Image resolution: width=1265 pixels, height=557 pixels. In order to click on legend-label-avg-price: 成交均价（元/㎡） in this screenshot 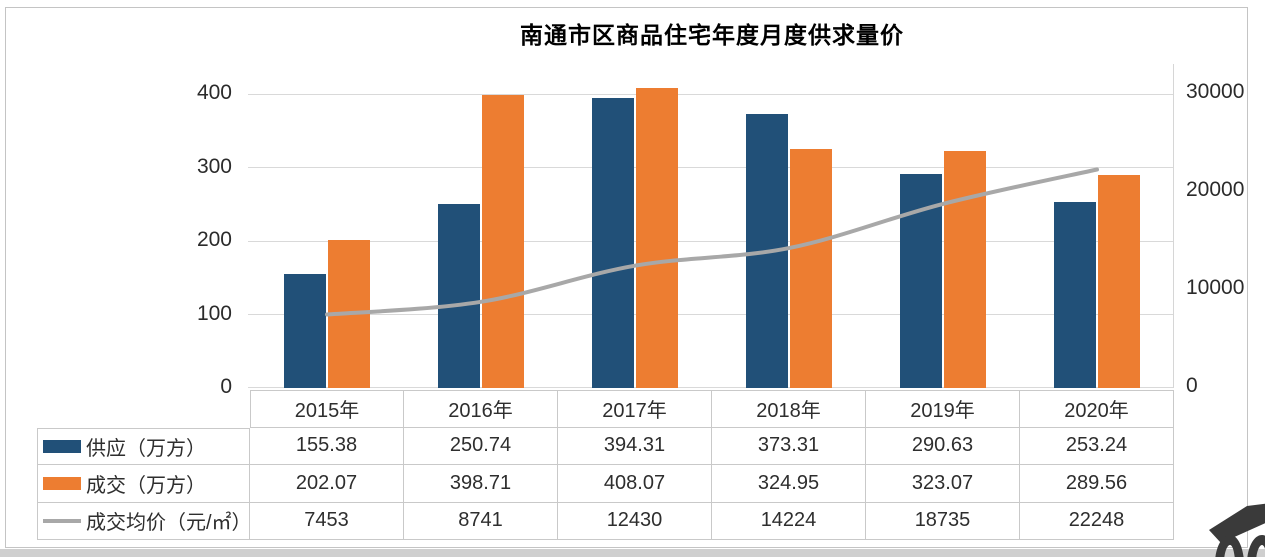, I will do `click(169, 523)`.